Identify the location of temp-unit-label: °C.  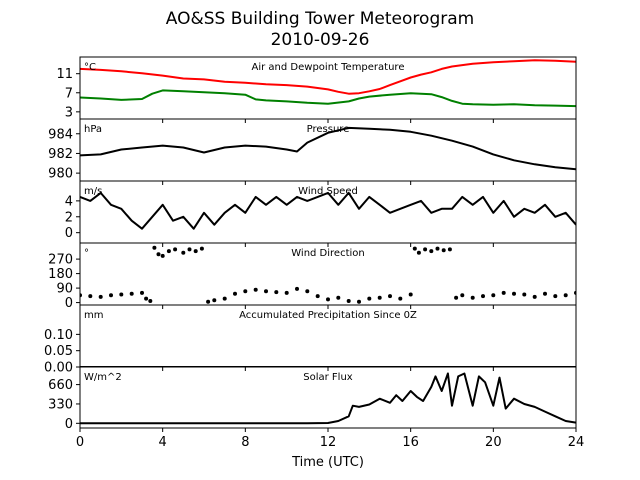
(90, 67).